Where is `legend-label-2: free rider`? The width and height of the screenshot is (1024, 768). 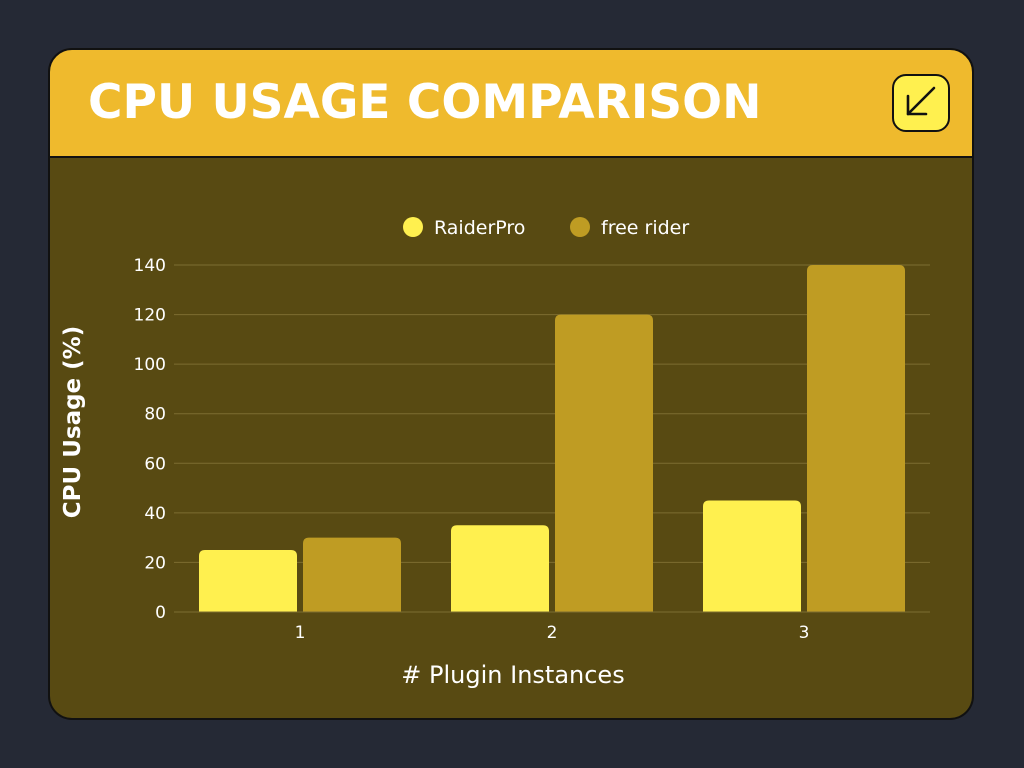 legend-label-2: free rider is located at coordinates (645, 228).